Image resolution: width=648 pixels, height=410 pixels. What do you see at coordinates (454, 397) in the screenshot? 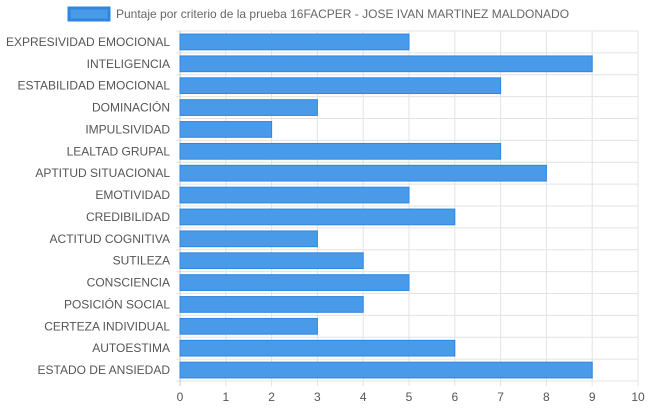
I see `x-tick-label: 6` at bounding box center [454, 397].